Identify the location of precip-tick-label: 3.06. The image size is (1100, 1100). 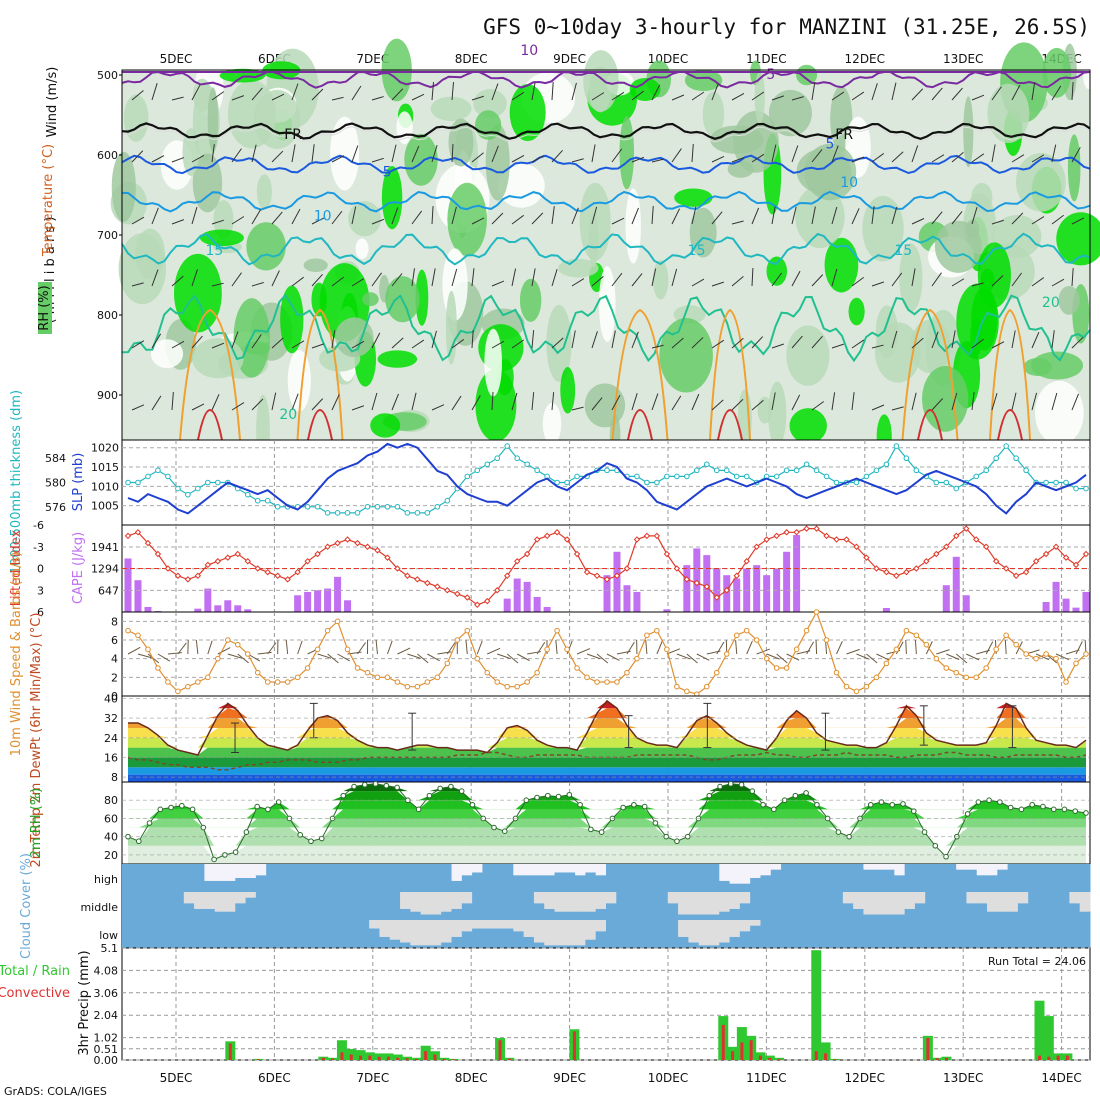
(106, 993).